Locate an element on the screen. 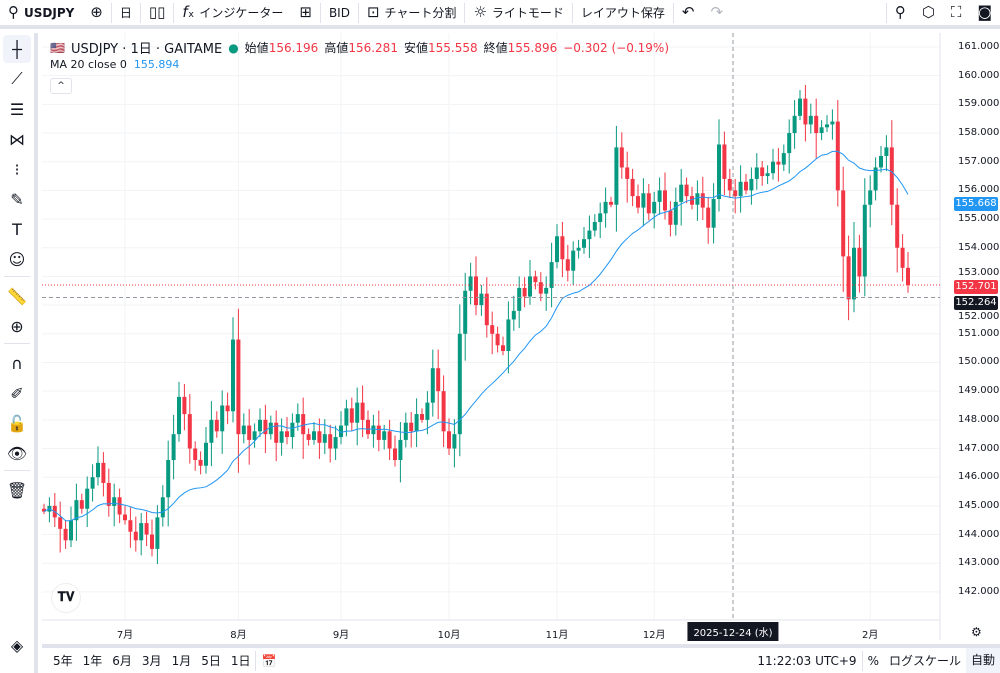  theme-button: ☼ ライトモード is located at coordinates (518, 12).